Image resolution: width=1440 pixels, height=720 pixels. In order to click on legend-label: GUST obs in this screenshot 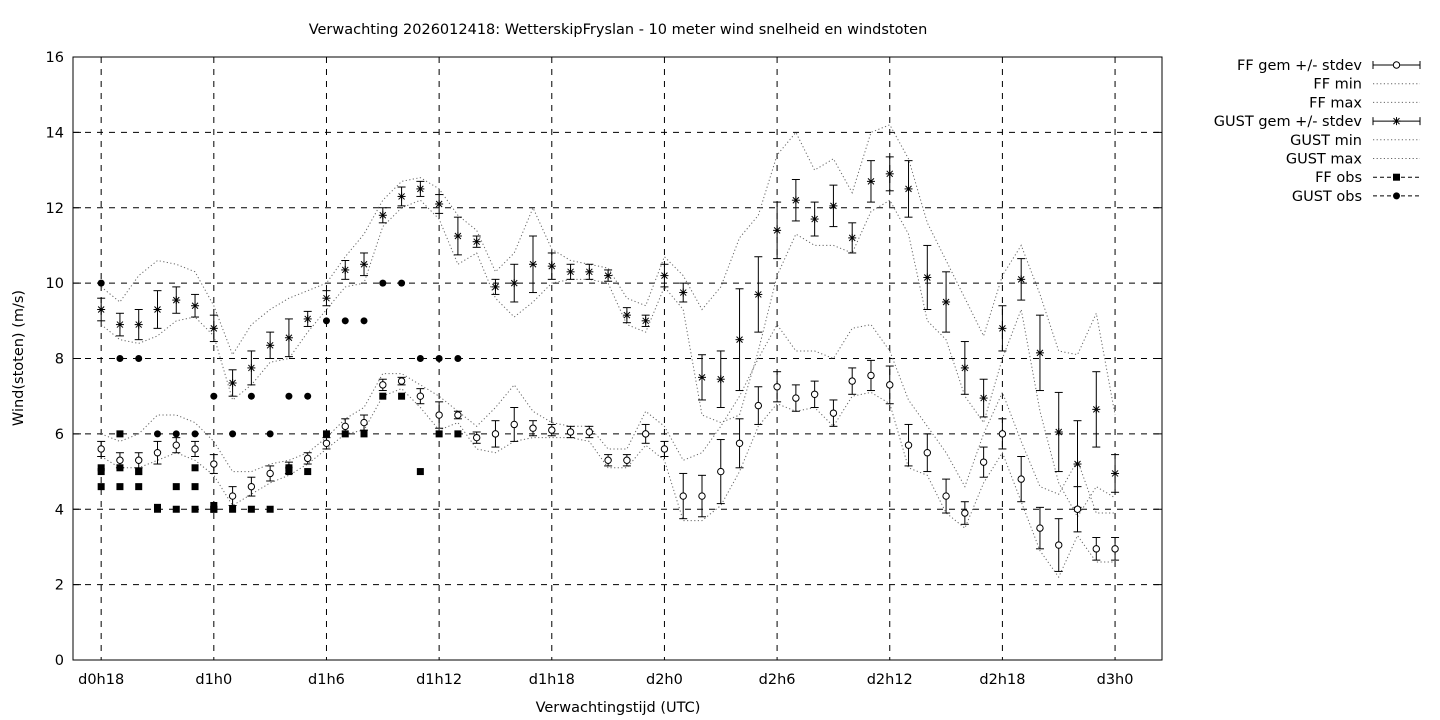, I will do `click(1327, 197)`.